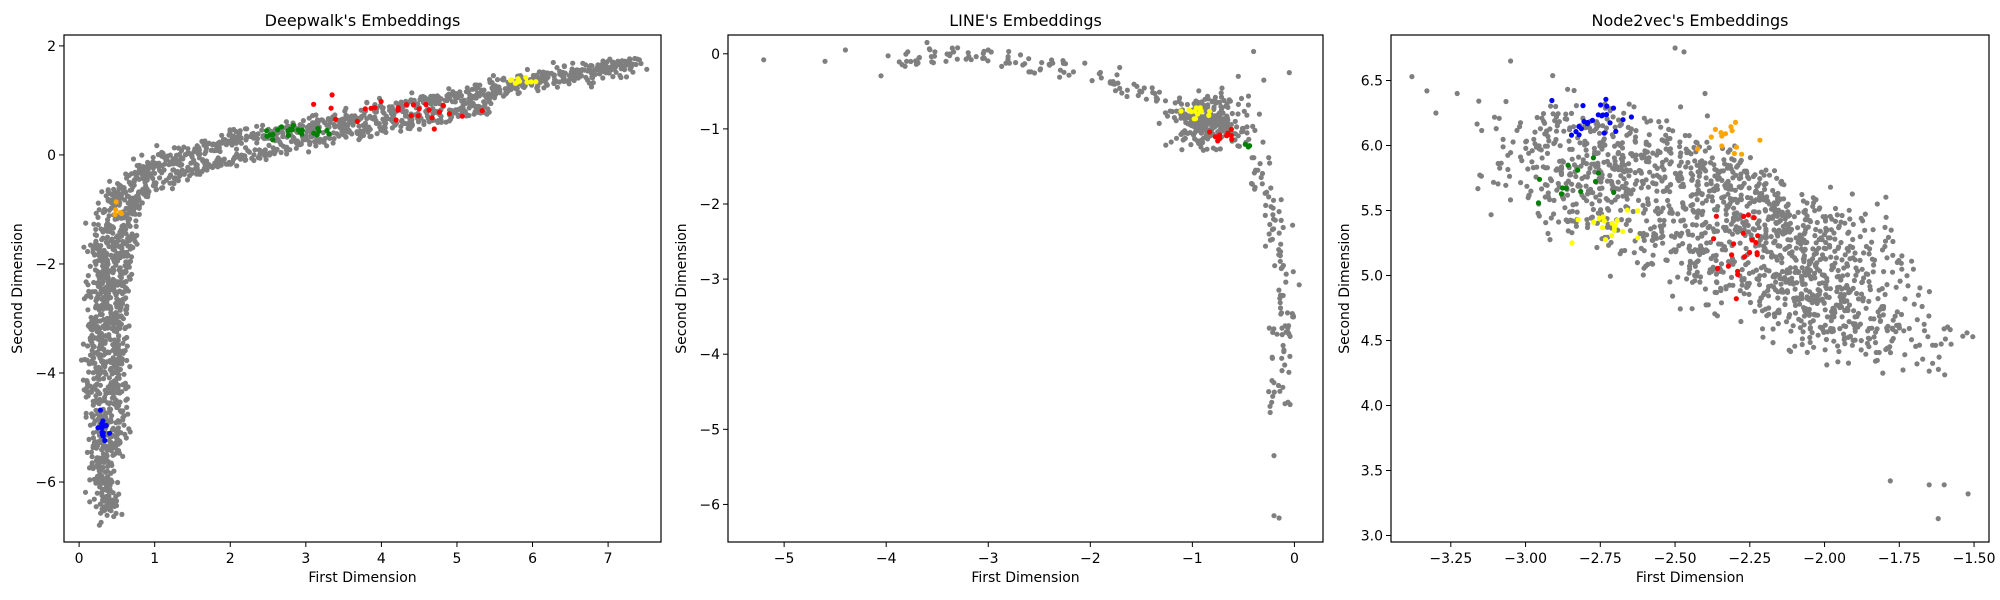 This screenshot has width=2000, height=600. I want to click on node2vec-title: Node2vec's Embeddings, so click(1690, 20).